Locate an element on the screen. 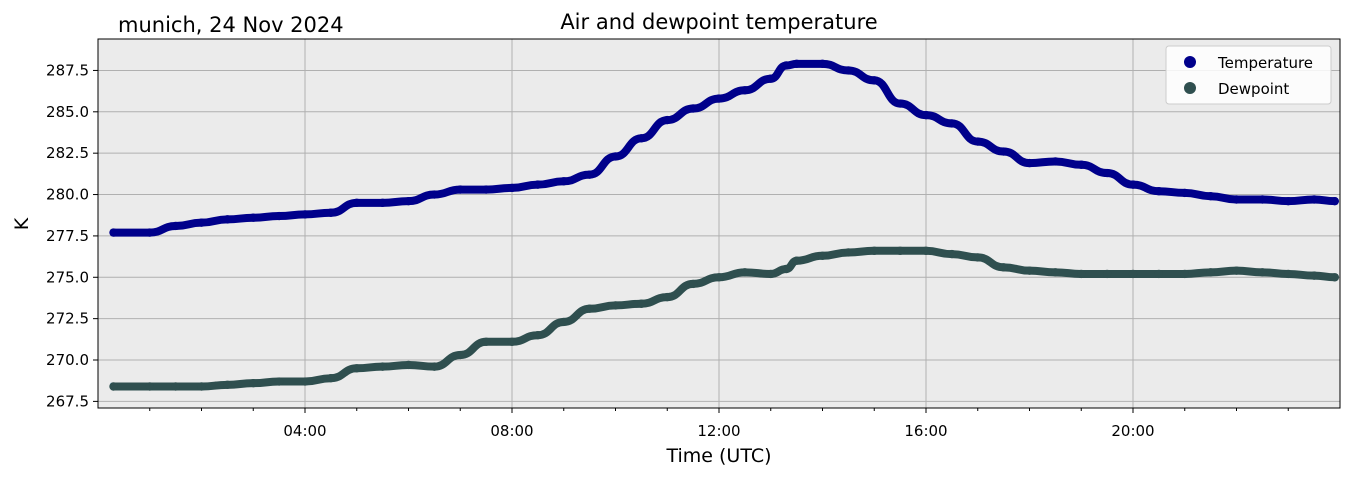  y-tick-label: 277.5 is located at coordinates (67, 236).